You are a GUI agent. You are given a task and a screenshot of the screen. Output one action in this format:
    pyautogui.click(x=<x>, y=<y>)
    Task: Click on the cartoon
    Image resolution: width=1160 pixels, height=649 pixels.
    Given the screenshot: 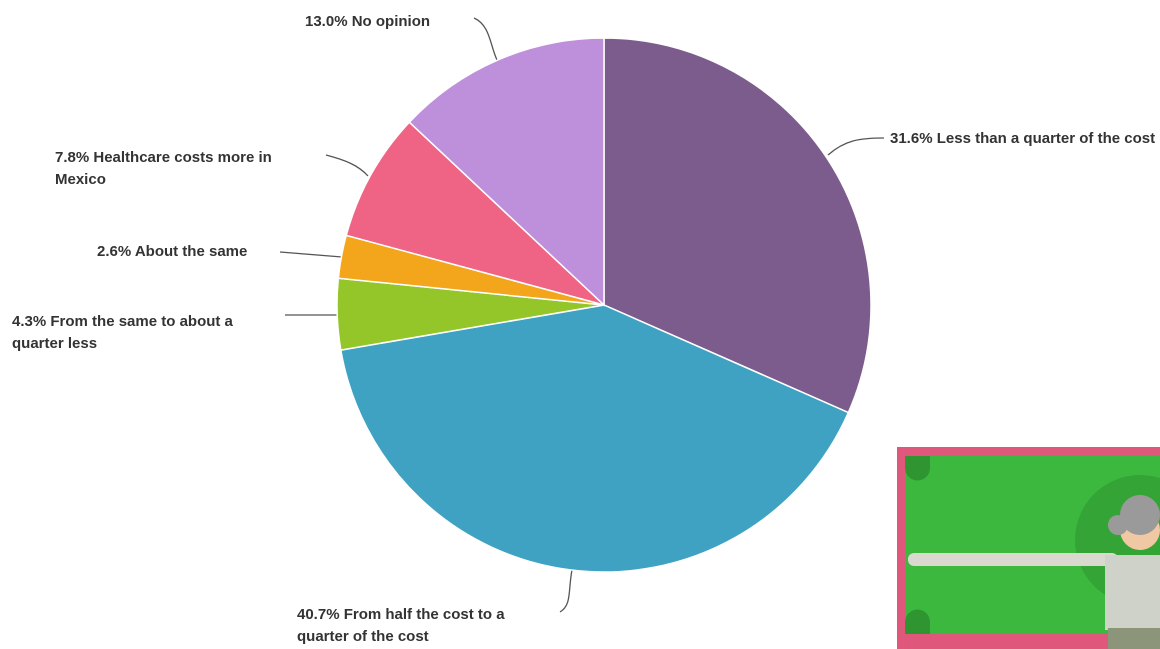 What is the action you would take?
    pyautogui.click(x=1028, y=548)
    